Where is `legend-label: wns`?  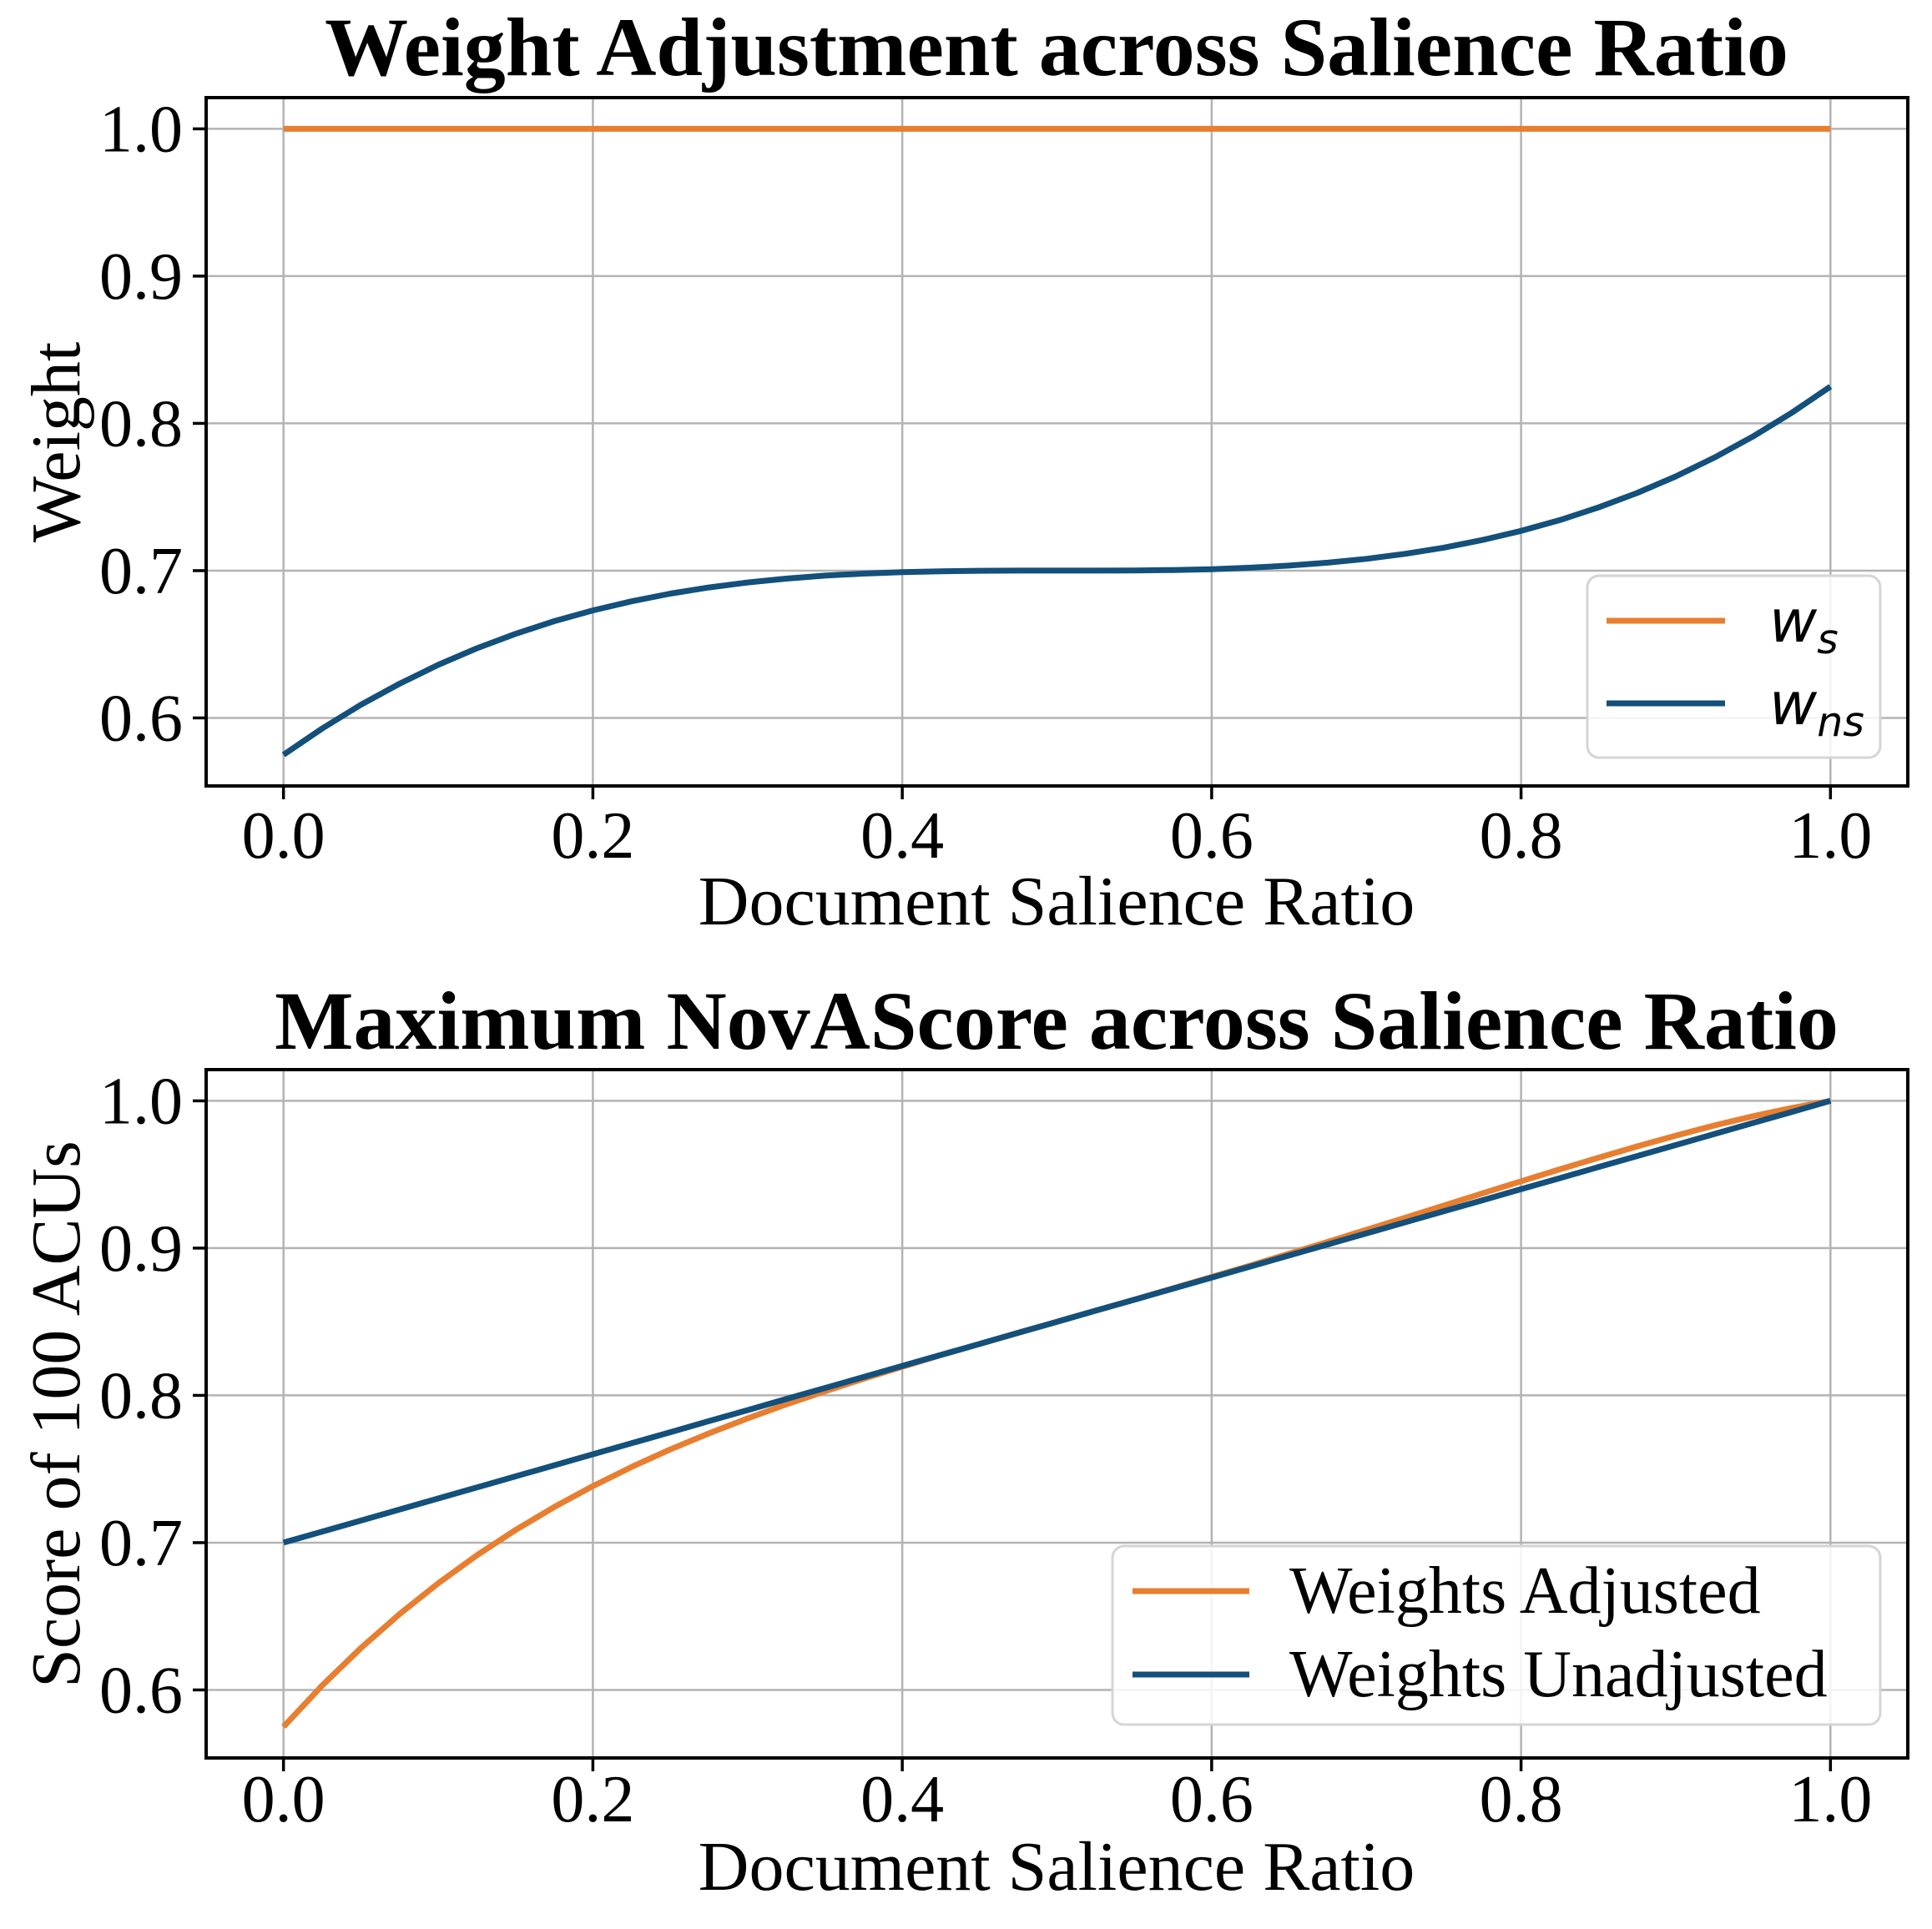
legend-label: wns is located at coordinates (1817, 708).